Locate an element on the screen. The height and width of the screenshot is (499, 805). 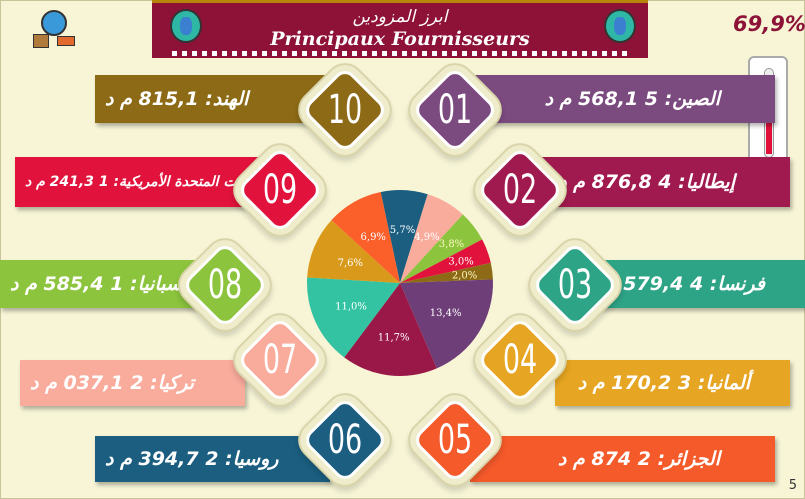
pie-data-label: 11,0% is located at coordinates (351, 307).